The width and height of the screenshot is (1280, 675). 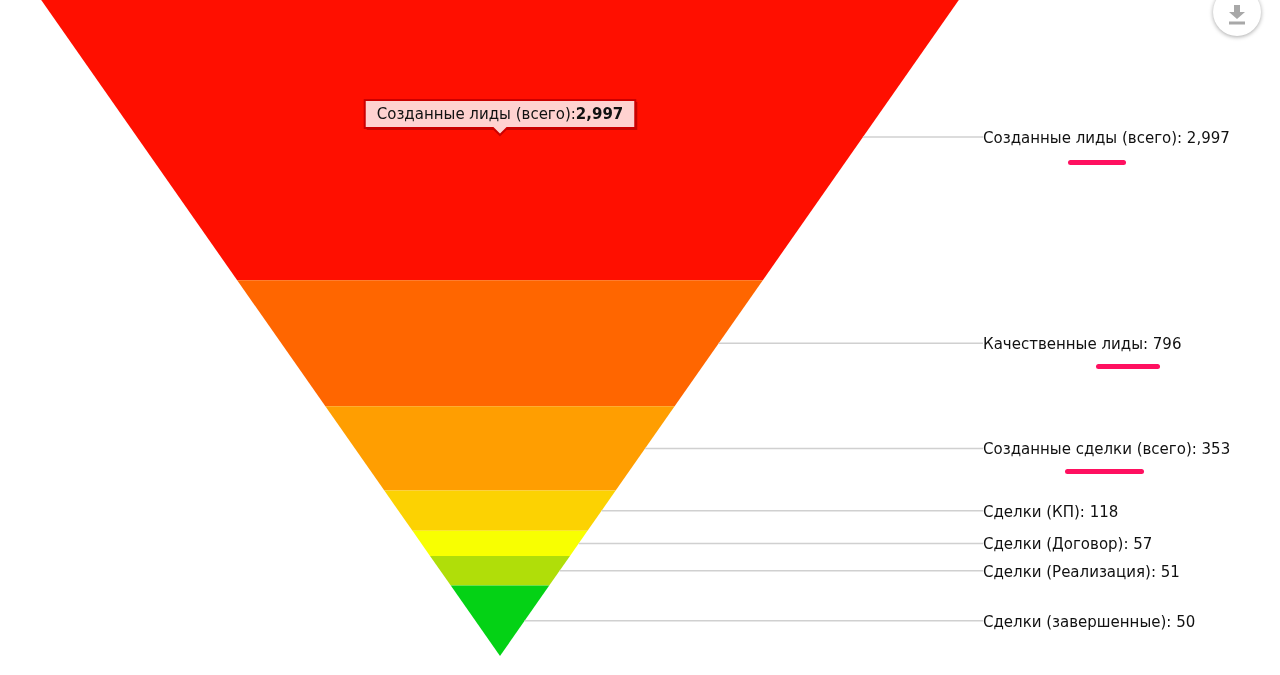 What do you see at coordinates (1138, 544) in the screenshot?
I see `data-label: : 57` at bounding box center [1138, 544].